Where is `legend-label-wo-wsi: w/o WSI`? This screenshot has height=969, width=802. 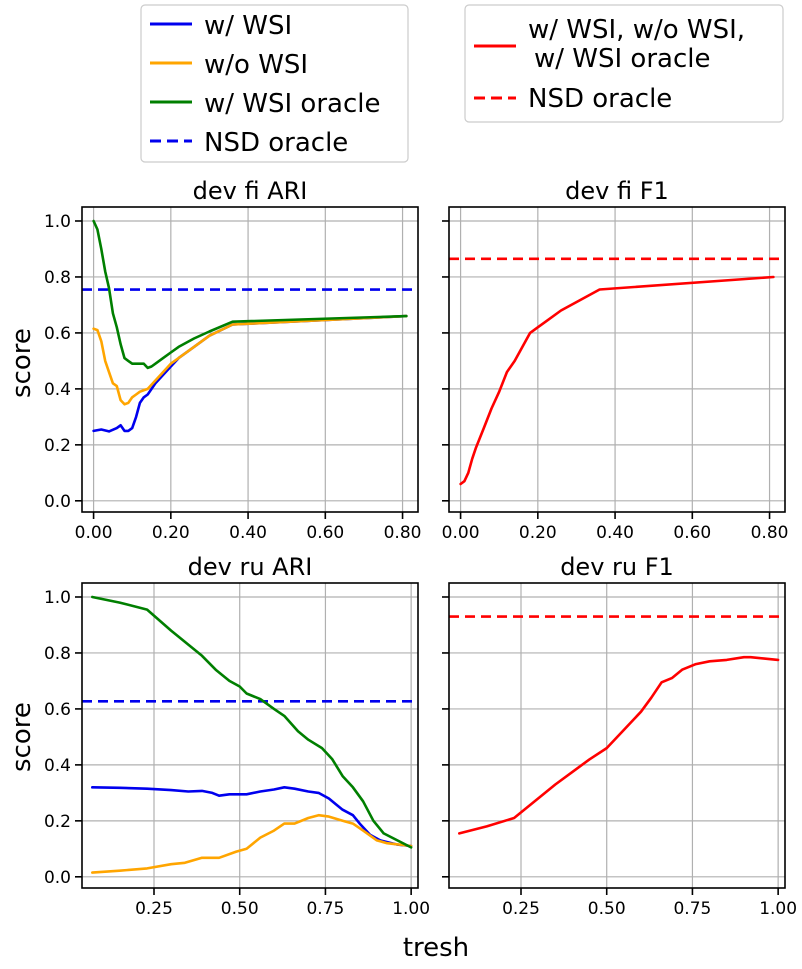
legend-label-wo-wsi: w/o WSI is located at coordinates (256, 65).